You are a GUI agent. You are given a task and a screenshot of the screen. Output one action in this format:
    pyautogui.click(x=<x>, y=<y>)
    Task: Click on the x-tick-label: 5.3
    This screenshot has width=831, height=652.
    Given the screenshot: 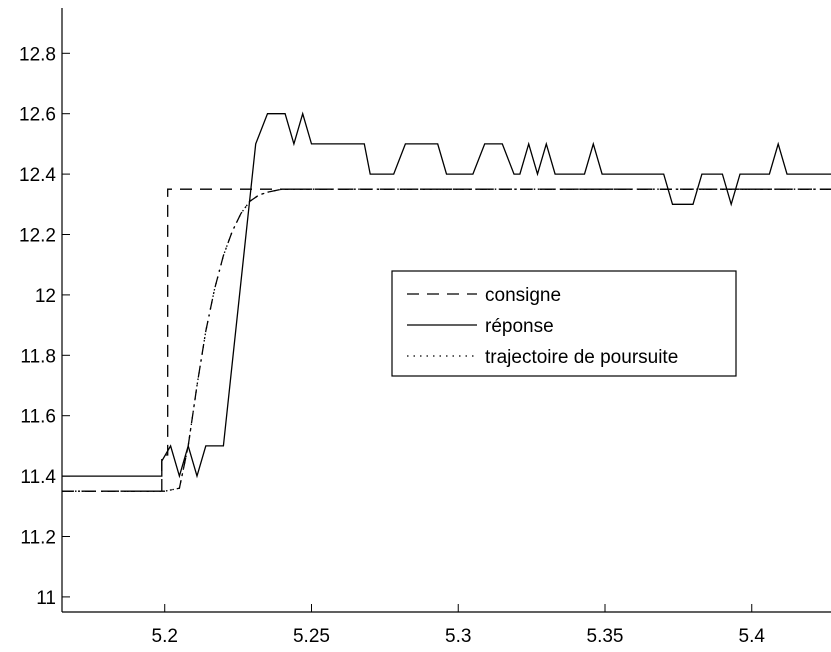 What is the action you would take?
    pyautogui.click(x=458, y=636)
    